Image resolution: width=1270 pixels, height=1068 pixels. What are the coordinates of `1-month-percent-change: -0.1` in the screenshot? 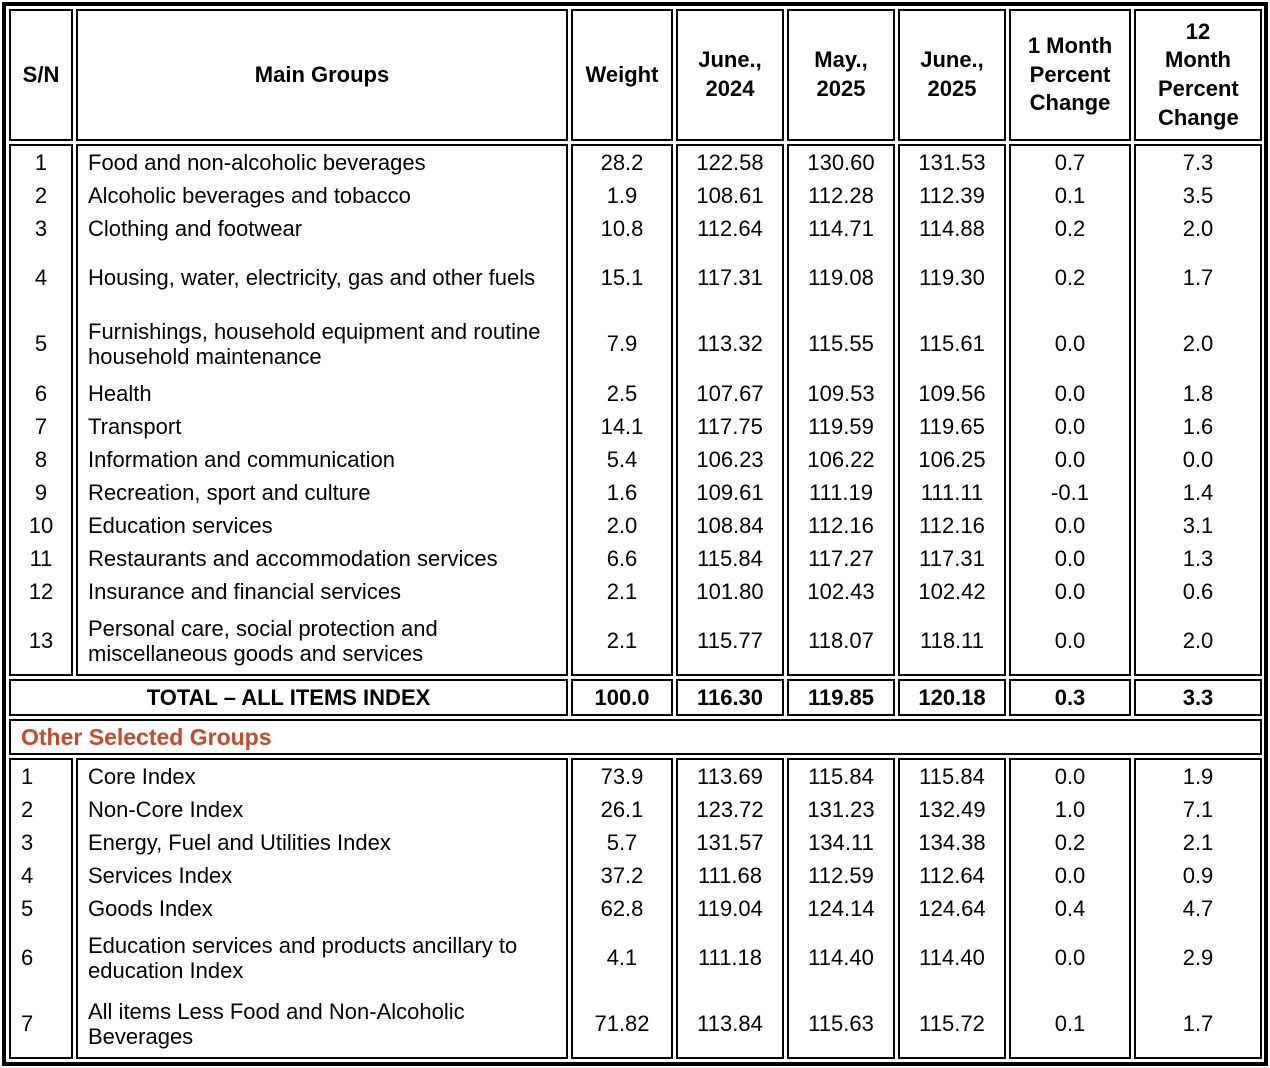 It's located at (1070, 492).